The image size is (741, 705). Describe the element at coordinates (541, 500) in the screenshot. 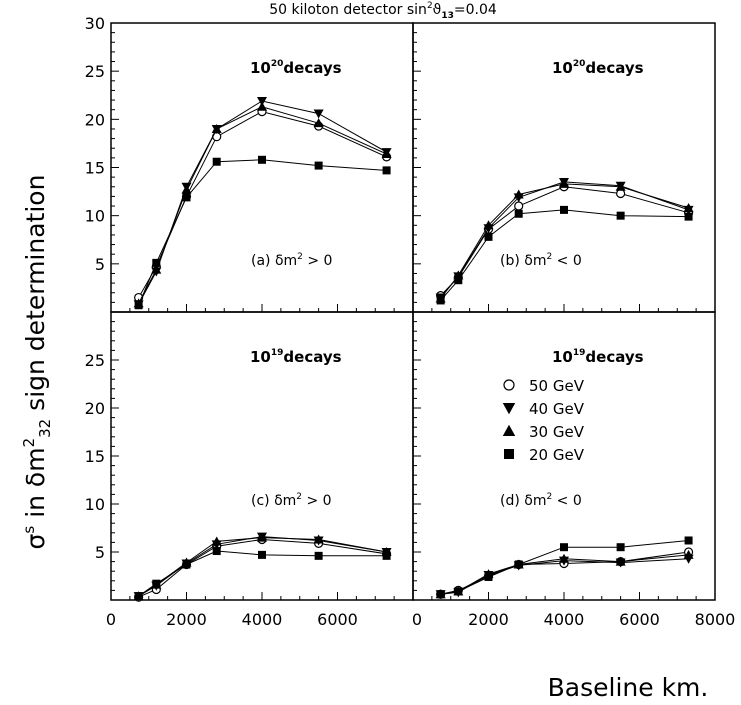

I see `case-label: (d) δm2 < 0` at that location.